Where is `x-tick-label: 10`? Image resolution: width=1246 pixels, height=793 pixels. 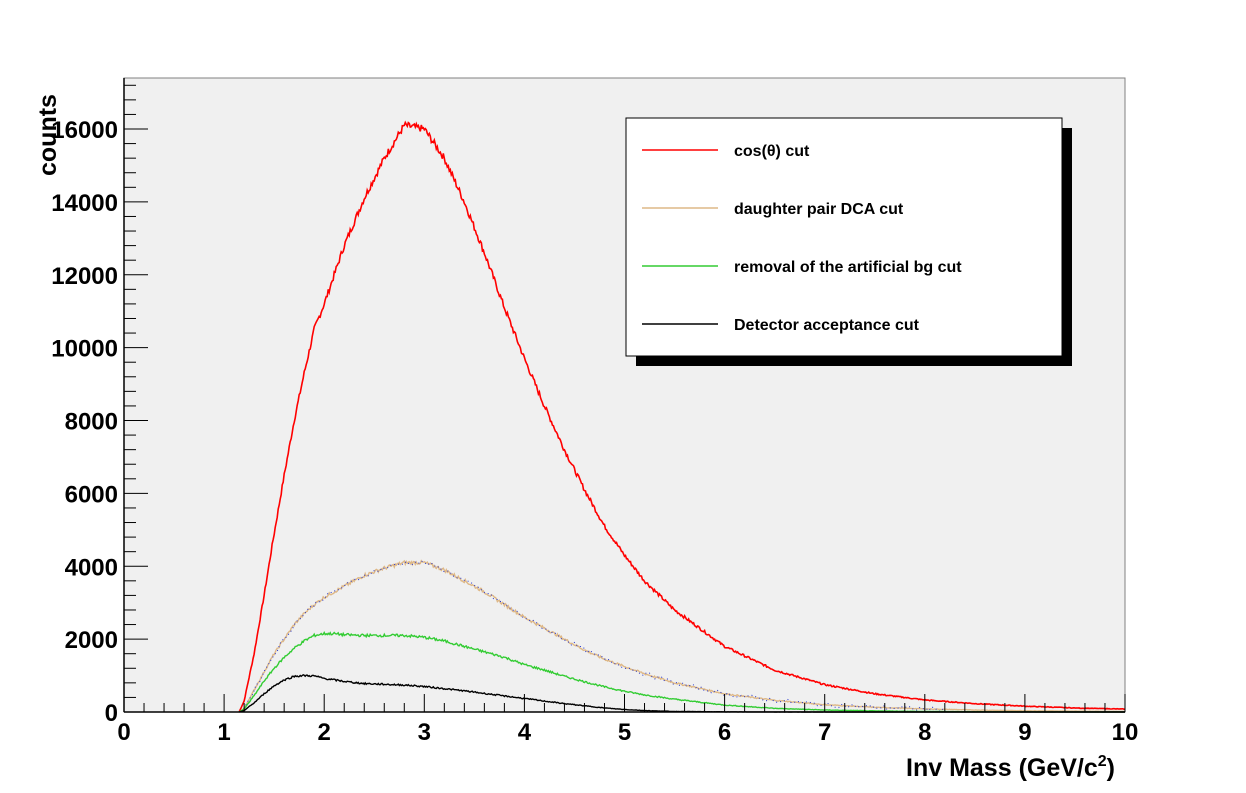 x-tick-label: 10 is located at coordinates (1125, 732).